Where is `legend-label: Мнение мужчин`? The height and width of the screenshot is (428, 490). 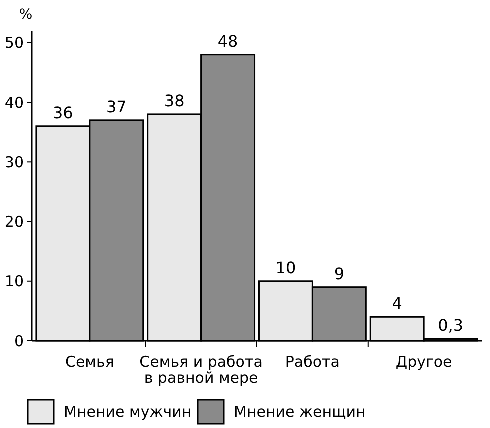
legend-label: Мнение мужчин is located at coordinates (128, 412).